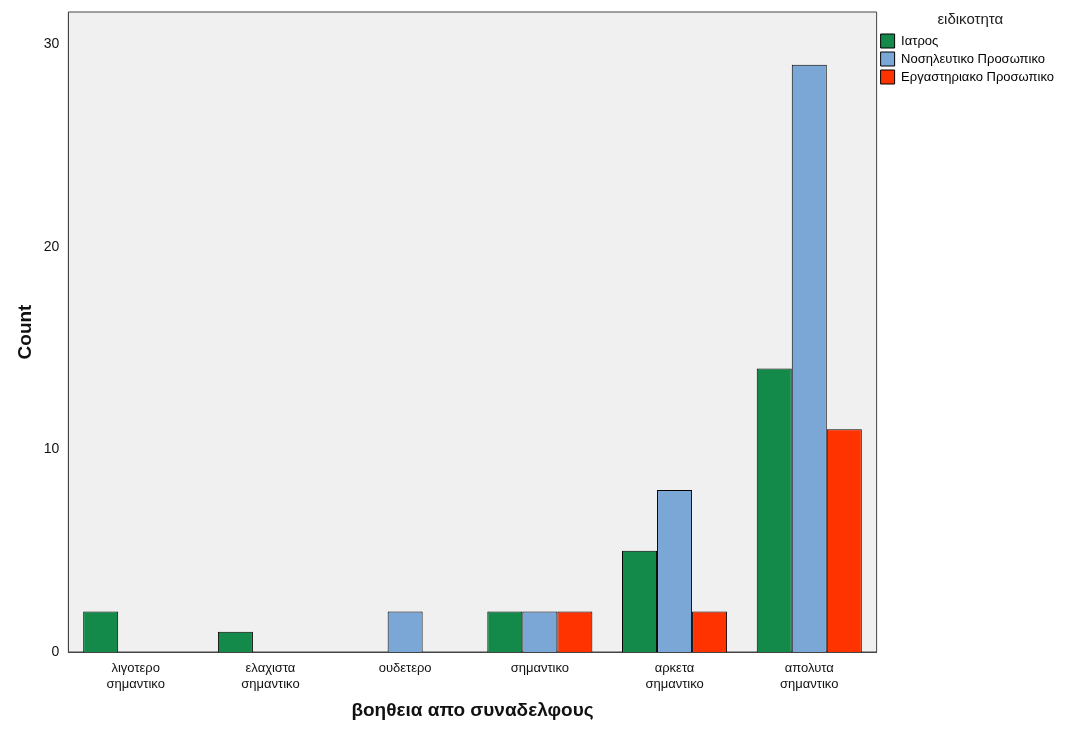 The height and width of the screenshot is (736, 1068). I want to click on x-axis-title: βοηθεια απο συναδελφους, so click(472, 709).